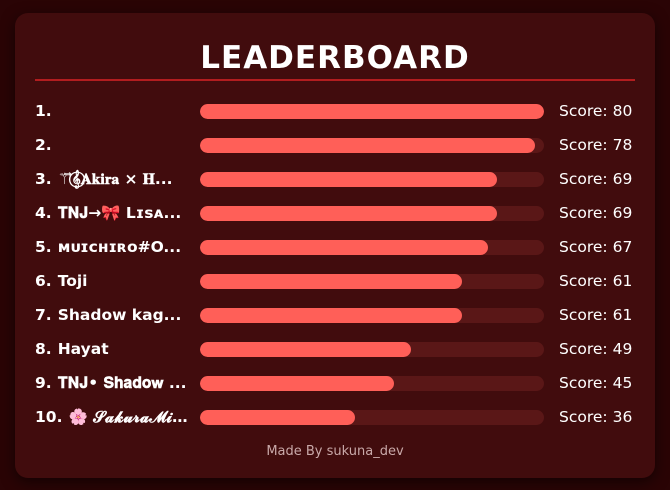 This screenshot has width=670, height=490. Describe the element at coordinates (43, 179) in the screenshot. I see `rank-number: 3.` at that location.